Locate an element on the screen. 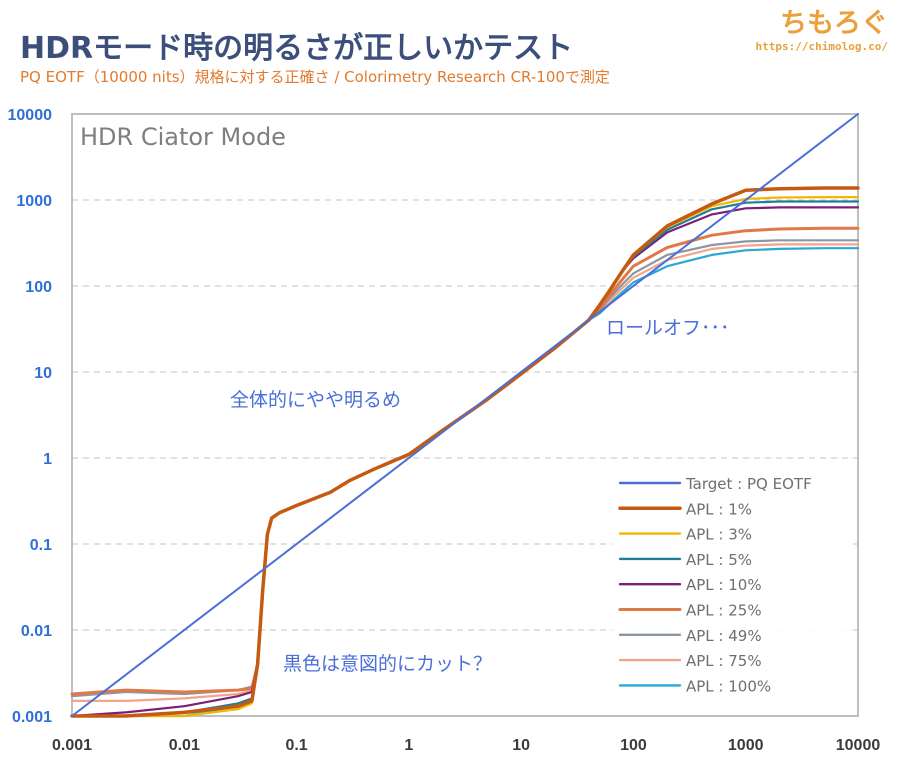 Image resolution: width=900 pixels, height=765 pixels. x-tick-label: 1000 is located at coordinates (746, 745).